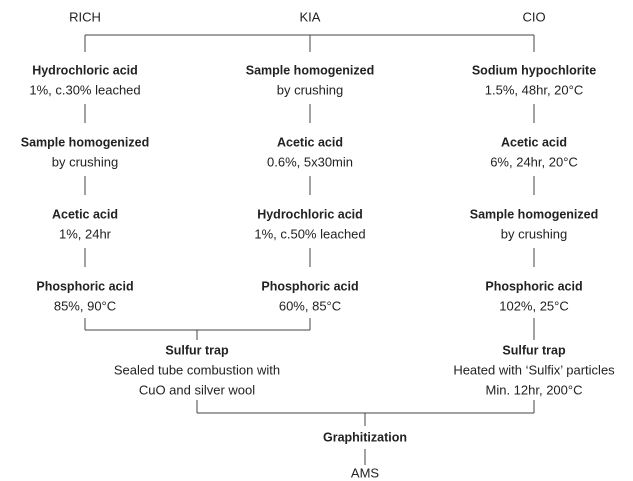 The width and height of the screenshot is (633, 481). What do you see at coordinates (310, 16) in the screenshot?
I see `column-header: KIA` at bounding box center [310, 16].